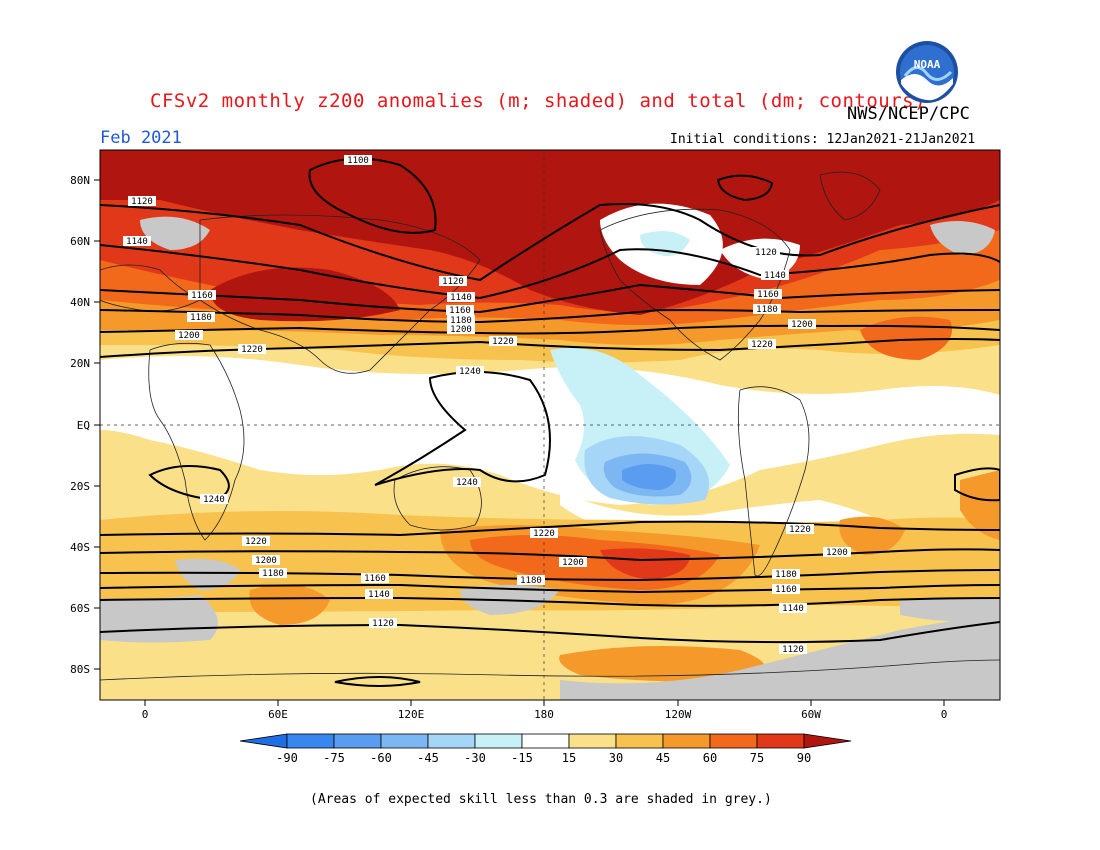  I want to click on colorbar-label: 90, so click(804, 758).